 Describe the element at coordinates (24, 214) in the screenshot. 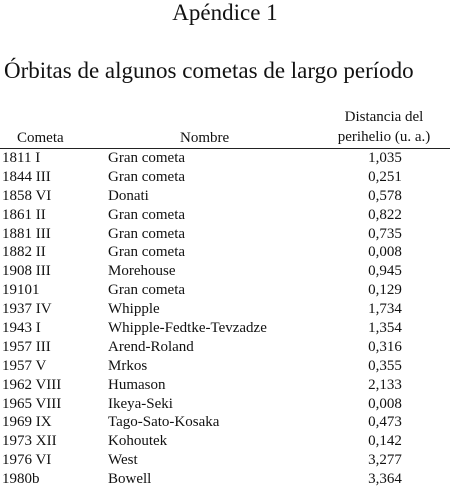

I see `cell-comet-designation: 1861 II` at that location.